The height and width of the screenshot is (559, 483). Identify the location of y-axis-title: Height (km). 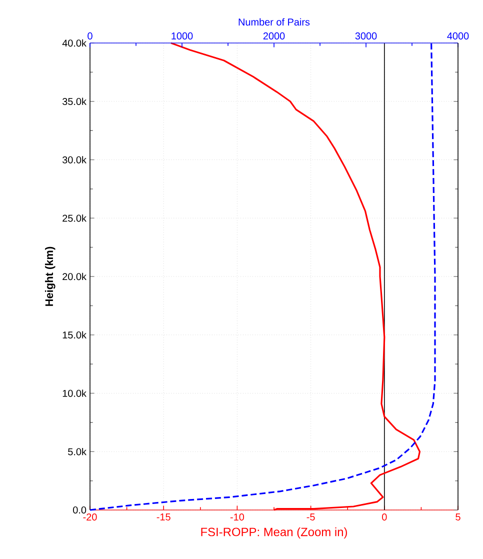
(50, 276).